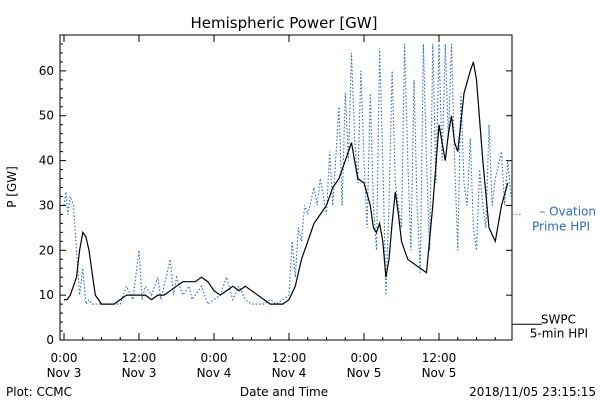  What do you see at coordinates (50, 340) in the screenshot?
I see `y-tick-label: 0` at bounding box center [50, 340].